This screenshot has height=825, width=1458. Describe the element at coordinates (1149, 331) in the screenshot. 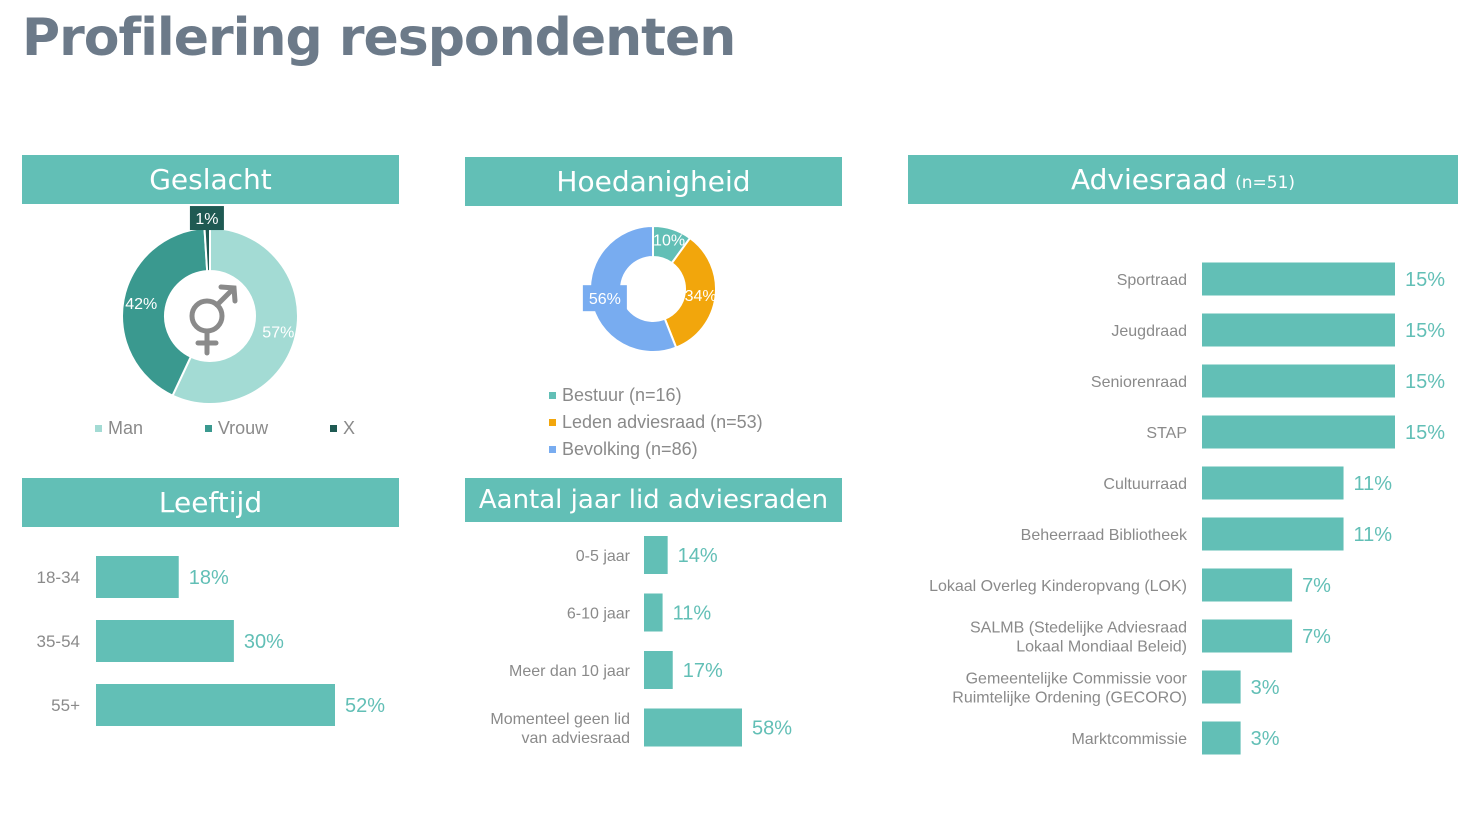

I see `category-adviesraad-1: Jeugdraad` at that location.